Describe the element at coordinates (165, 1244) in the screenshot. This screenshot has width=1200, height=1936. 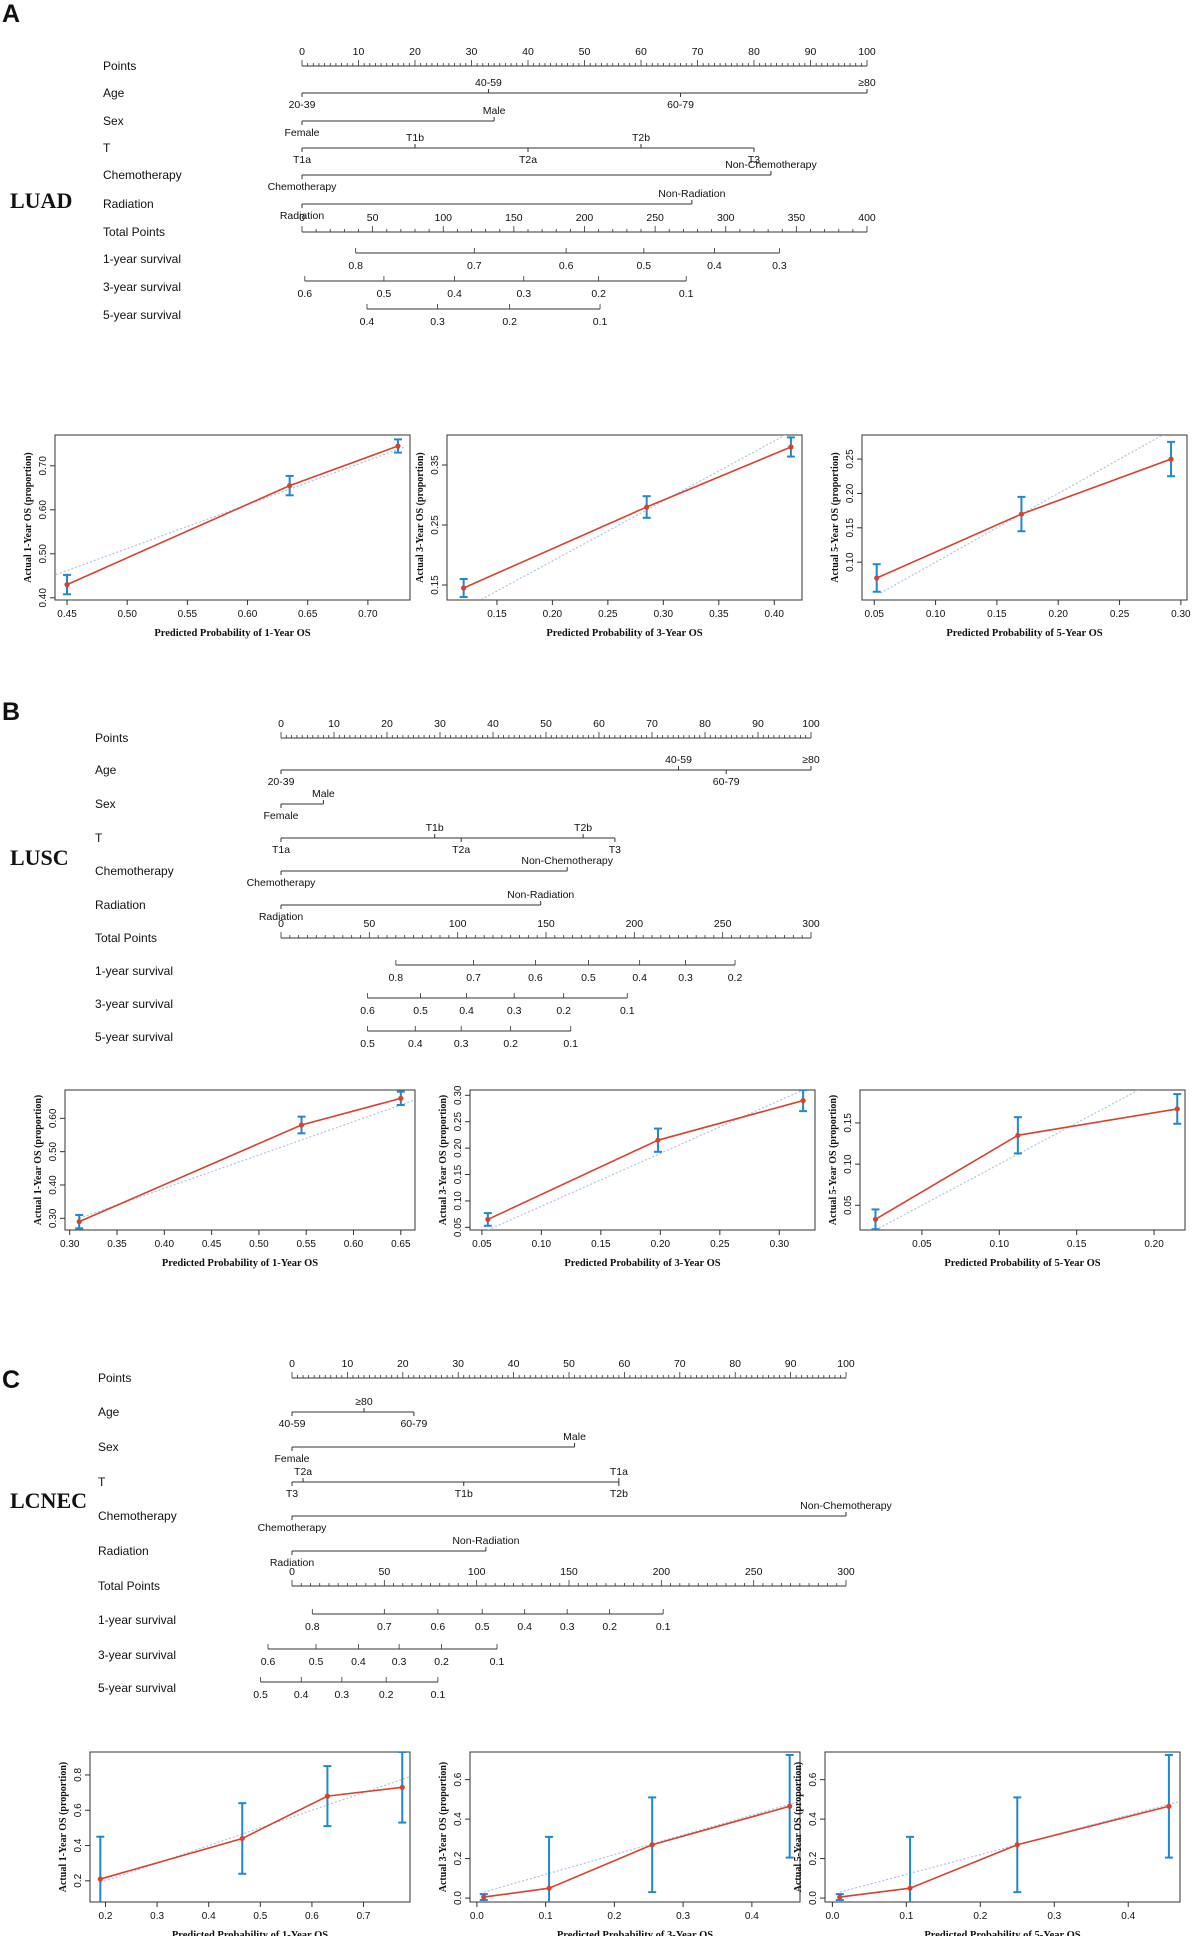
I see `x-tick-label: 0.40` at that location.